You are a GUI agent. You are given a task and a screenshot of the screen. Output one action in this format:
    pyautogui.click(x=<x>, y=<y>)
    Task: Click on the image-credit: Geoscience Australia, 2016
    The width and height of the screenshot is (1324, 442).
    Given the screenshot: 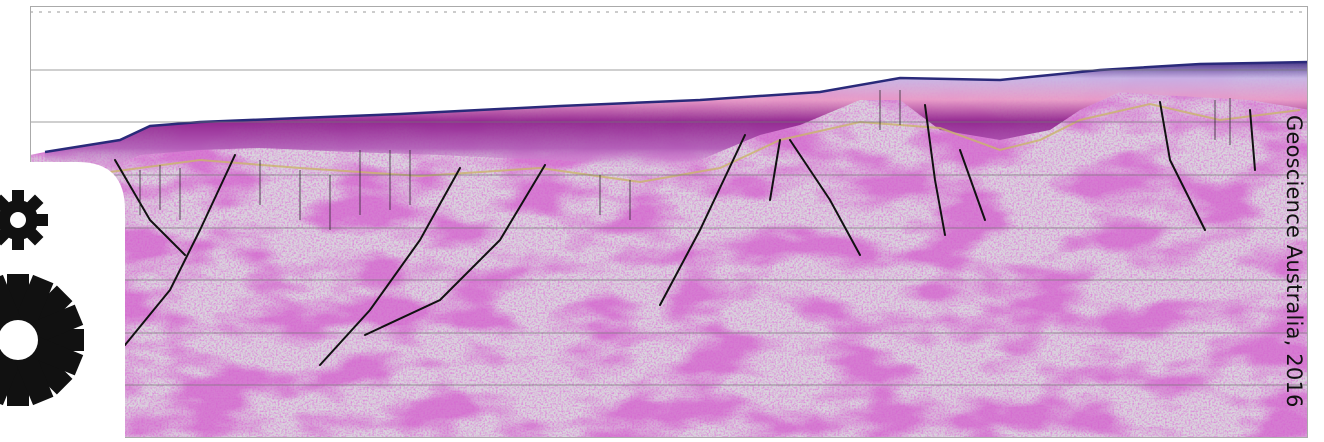 What is the action you would take?
    pyautogui.click(x=1294, y=261)
    